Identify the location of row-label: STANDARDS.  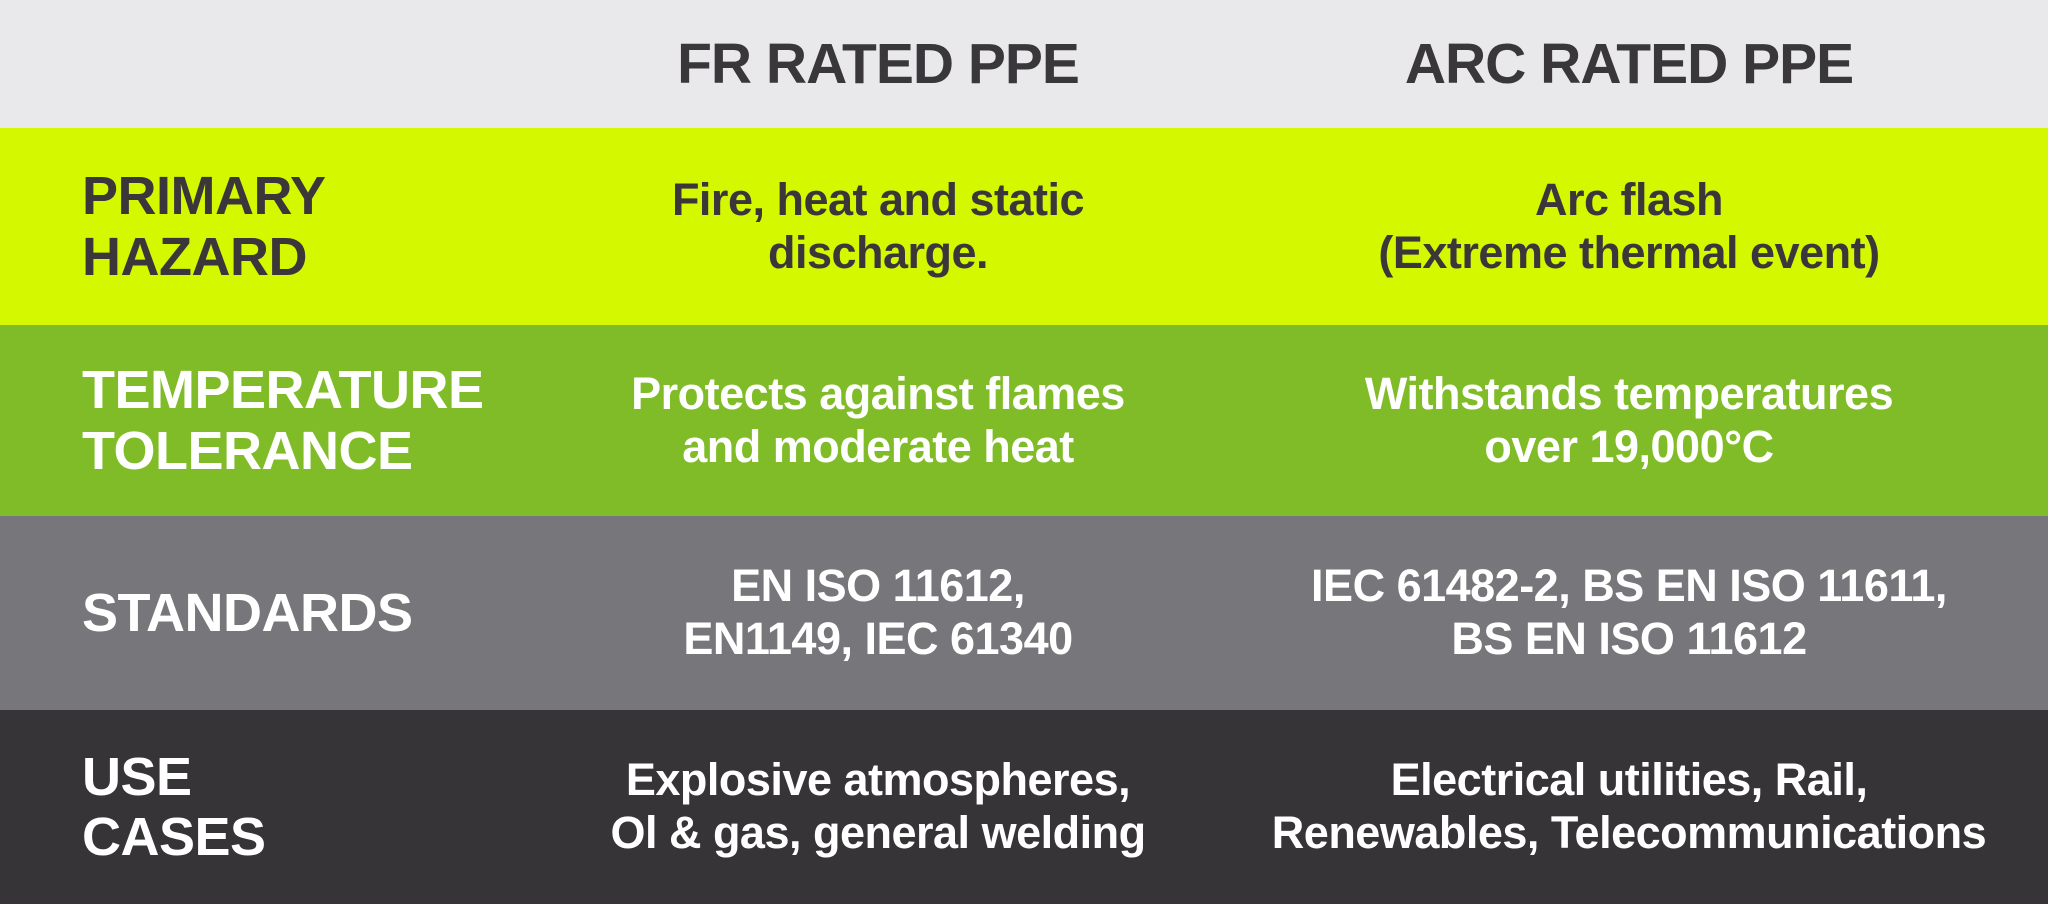
(247, 612).